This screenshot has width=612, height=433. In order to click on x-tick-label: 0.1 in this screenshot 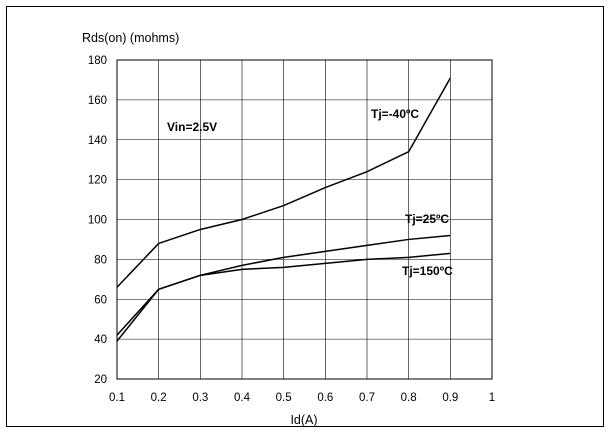, I will do `click(117, 398)`.